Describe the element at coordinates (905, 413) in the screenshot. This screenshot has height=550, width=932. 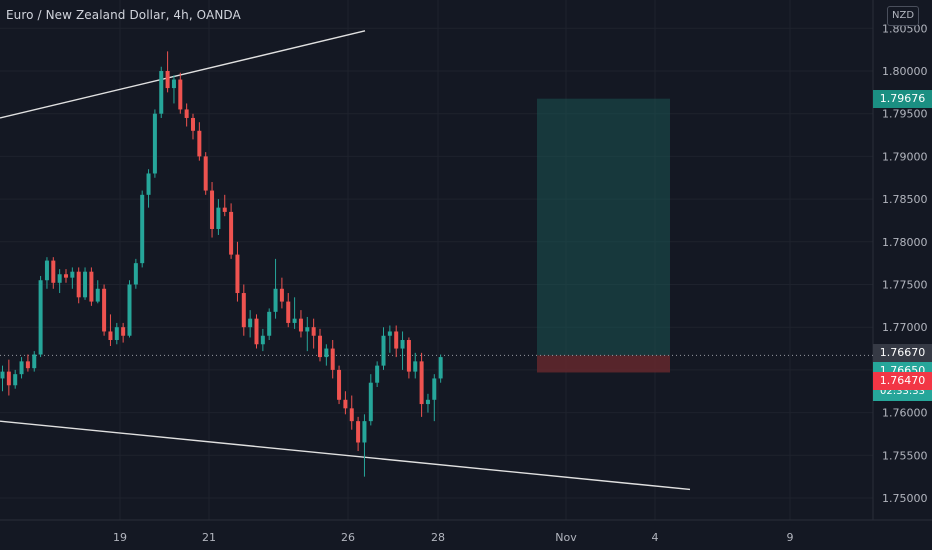
I see `price-tick-label: 1.76000` at that location.